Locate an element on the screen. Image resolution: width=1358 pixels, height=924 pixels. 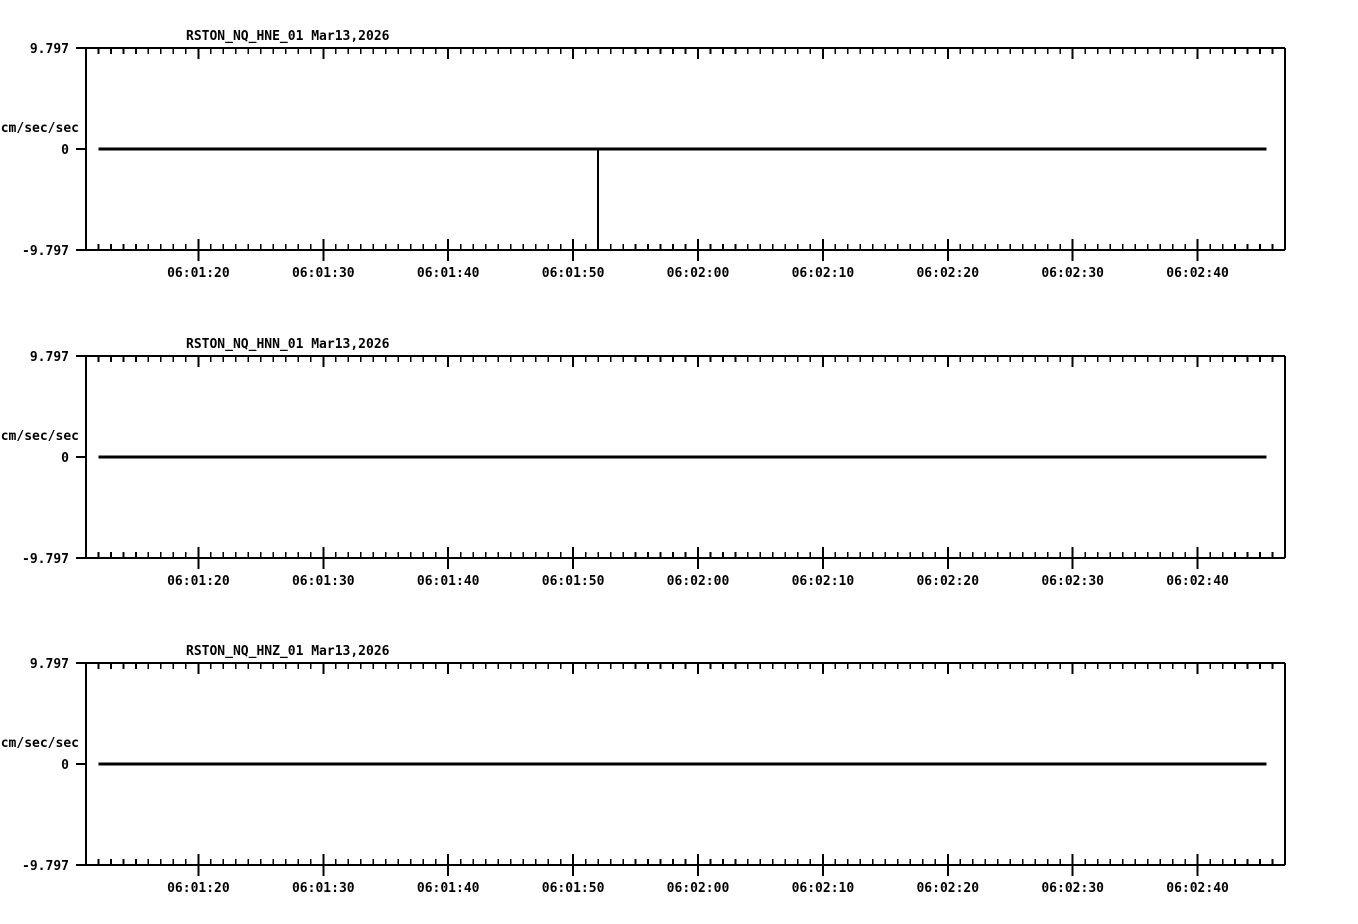
panel-title: RSTON_NQ_HNN_01 Mar13,2026 is located at coordinates (288, 344).